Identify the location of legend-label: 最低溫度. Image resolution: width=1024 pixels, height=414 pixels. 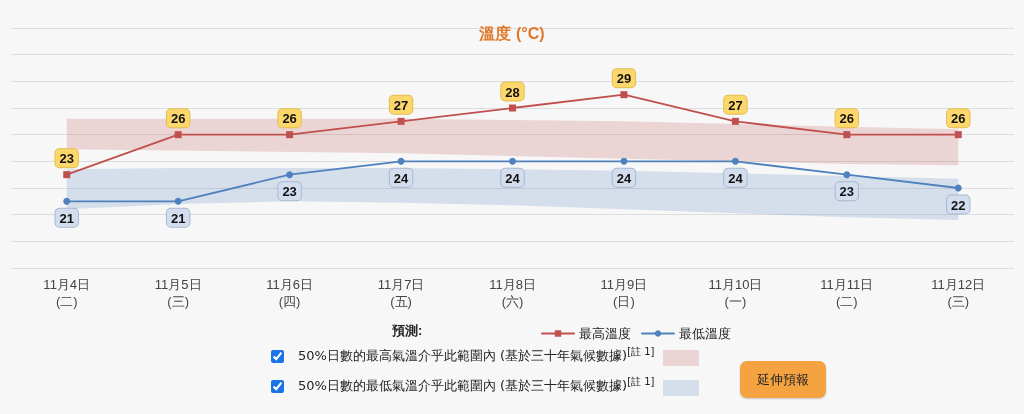
(705, 333).